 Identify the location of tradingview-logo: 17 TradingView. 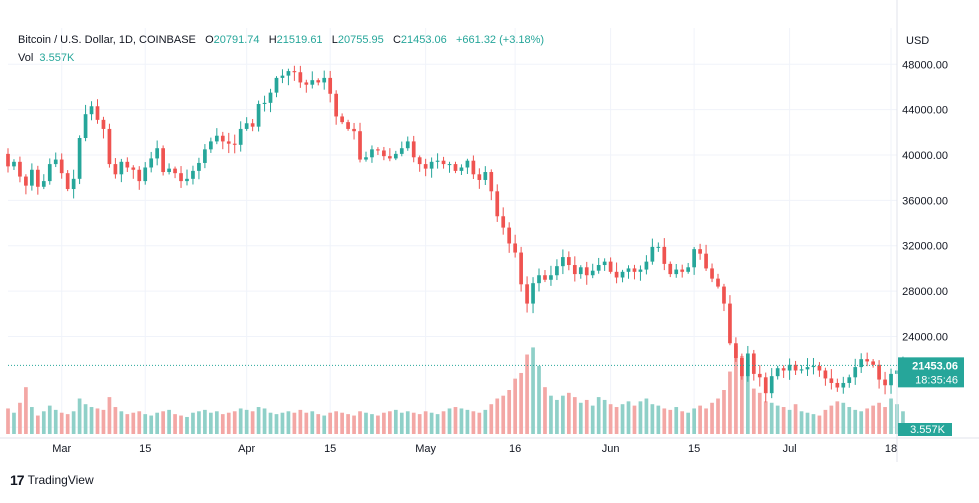
(52, 480).